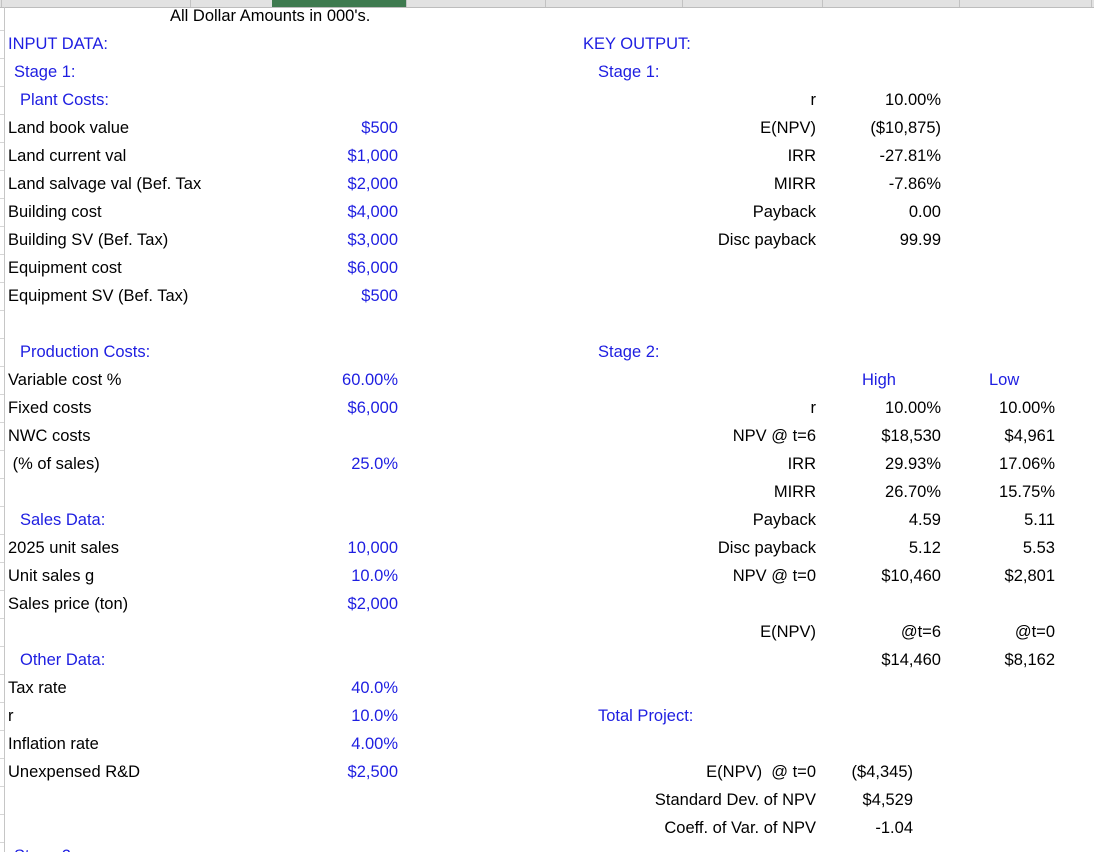  Describe the element at coordinates (68, 604) in the screenshot. I see `input-label: Sales price (ton)` at that location.